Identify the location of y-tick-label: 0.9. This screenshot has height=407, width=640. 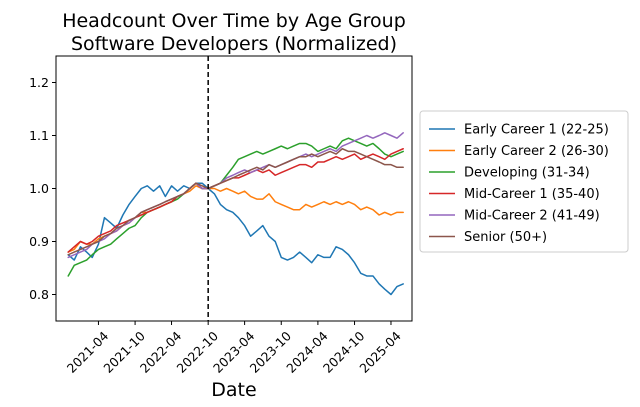
(39, 241).